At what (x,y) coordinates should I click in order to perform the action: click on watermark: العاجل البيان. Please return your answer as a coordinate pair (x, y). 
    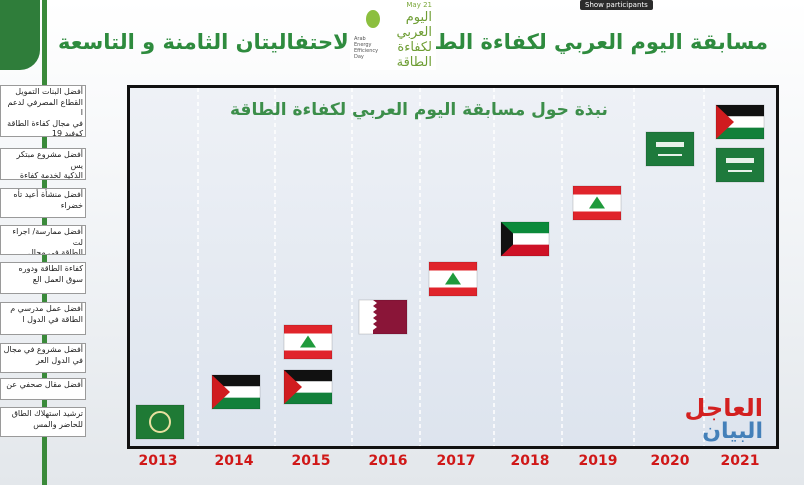
    Looking at the image, I should click on (705, 419).